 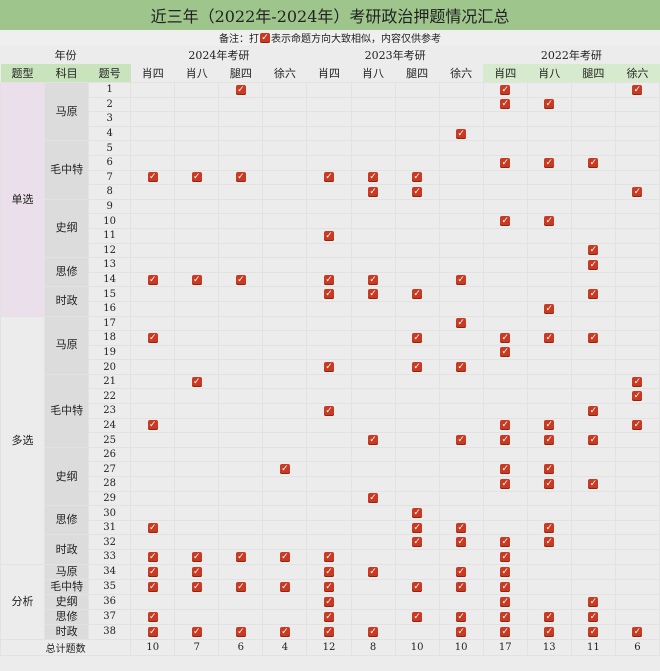 What do you see at coordinates (330, 662) in the screenshot?
I see `footer-strip` at bounding box center [330, 662].